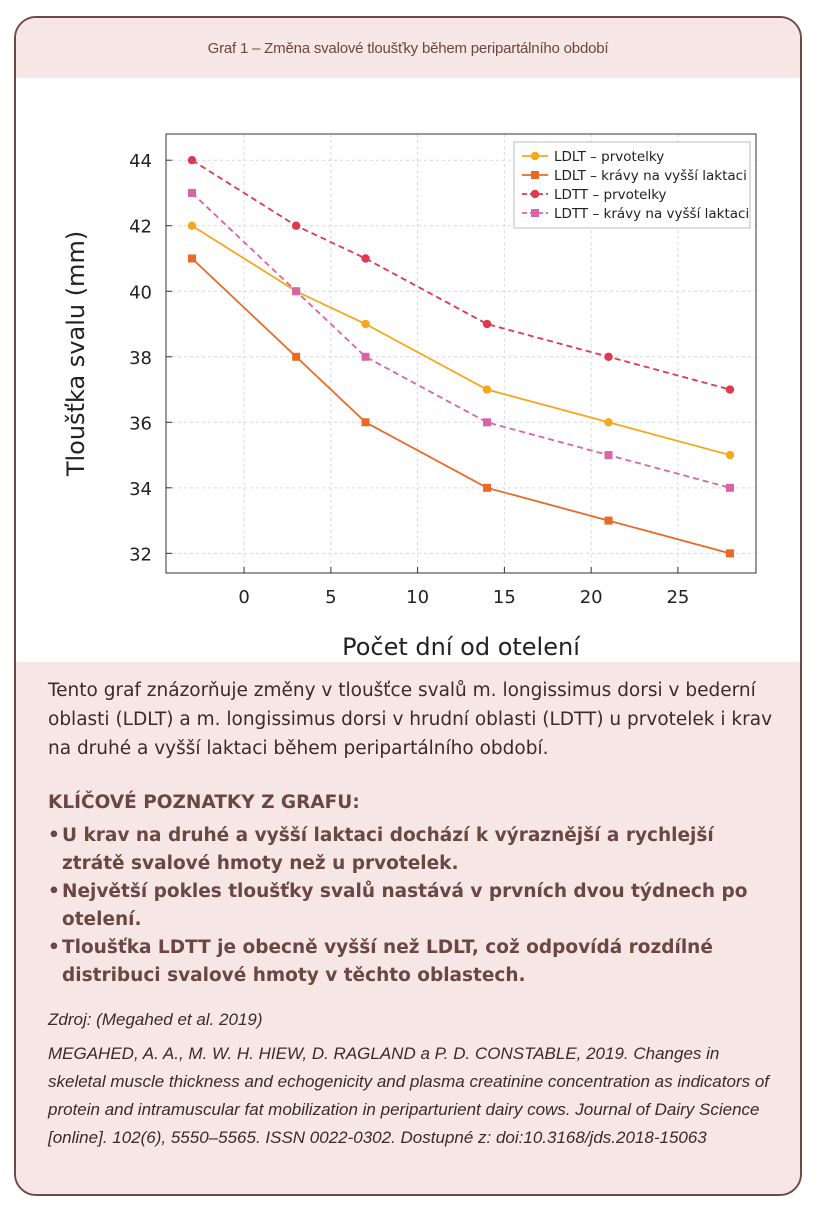 This screenshot has height=1214, width=820. What do you see at coordinates (140, 161) in the screenshot?
I see `y-tick-label: 44` at bounding box center [140, 161].